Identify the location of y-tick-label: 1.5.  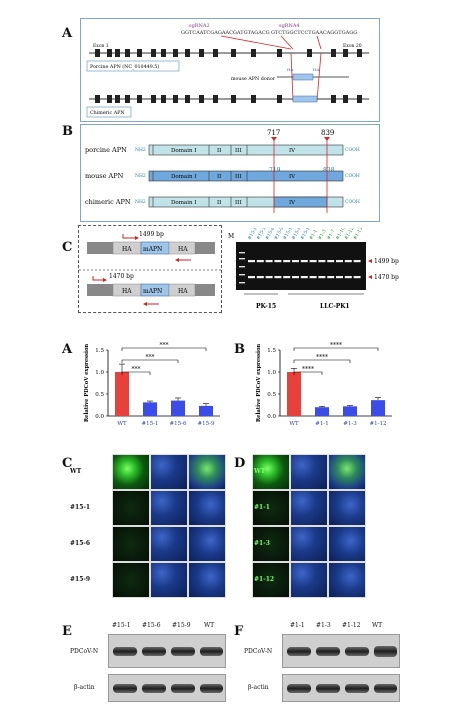
(99, 351).